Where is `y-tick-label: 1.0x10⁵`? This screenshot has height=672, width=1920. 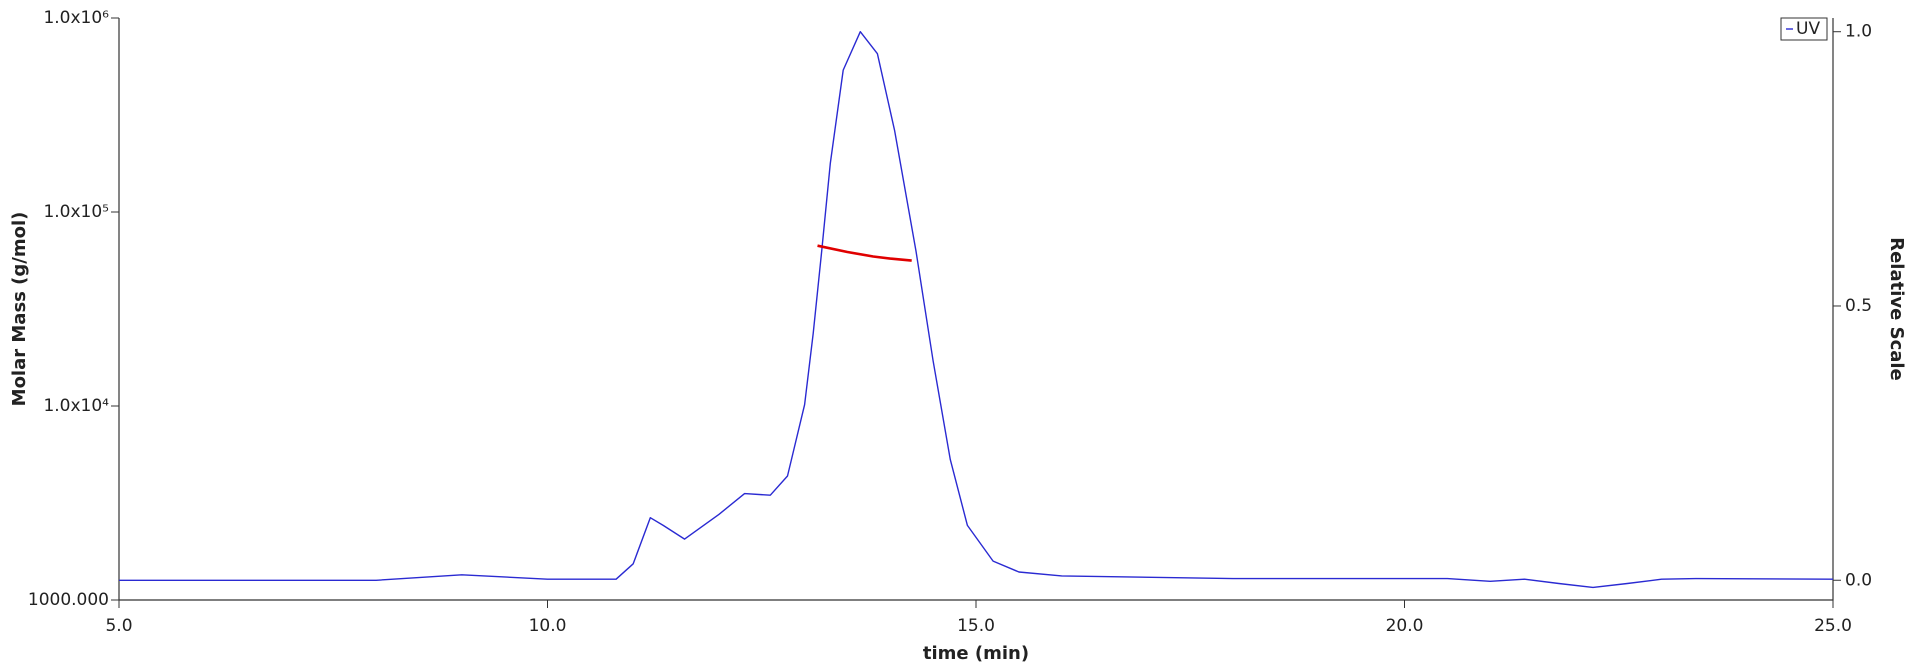 y-tick-label: 1.0x10⁵ is located at coordinates (76, 212).